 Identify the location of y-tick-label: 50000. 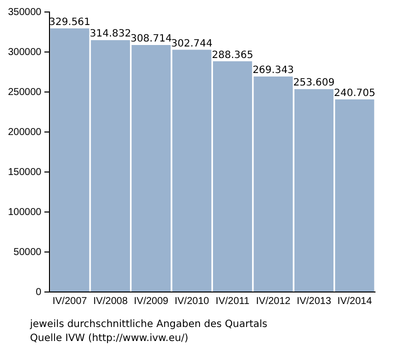
(28, 252).